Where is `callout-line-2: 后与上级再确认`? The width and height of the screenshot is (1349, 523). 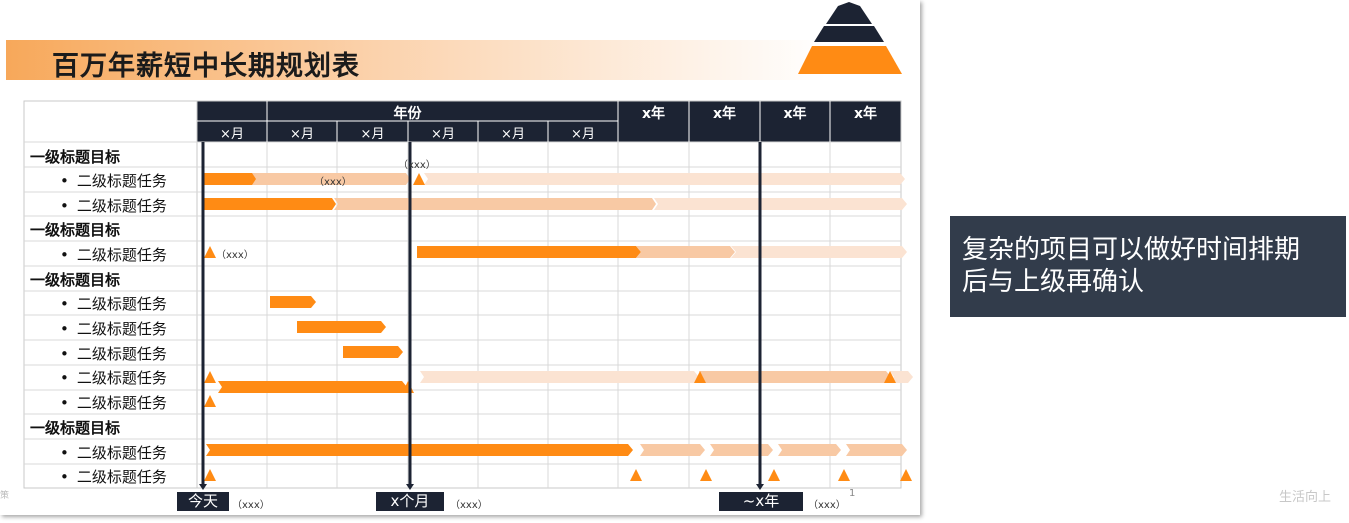
callout-line-2: 后与上级再确认 is located at coordinates (1053, 282).